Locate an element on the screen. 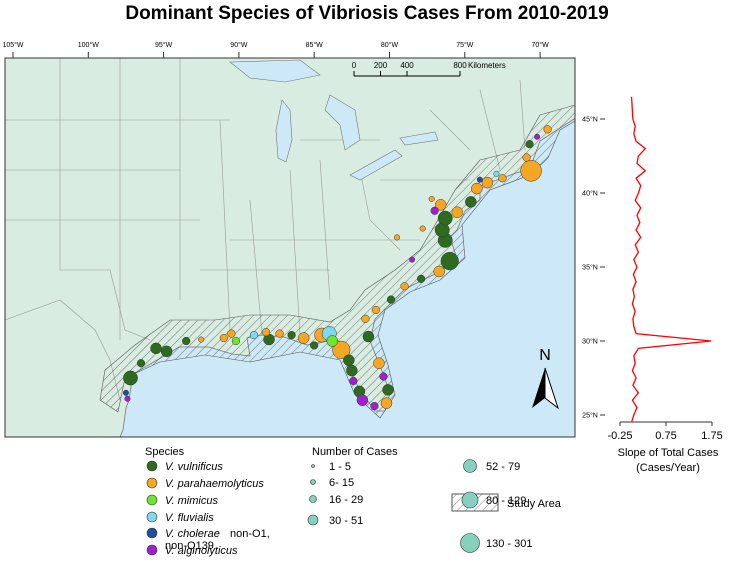 Image resolution: width=735 pixels, height=563 pixels. species-label: V. fluvialis is located at coordinates (189, 518).